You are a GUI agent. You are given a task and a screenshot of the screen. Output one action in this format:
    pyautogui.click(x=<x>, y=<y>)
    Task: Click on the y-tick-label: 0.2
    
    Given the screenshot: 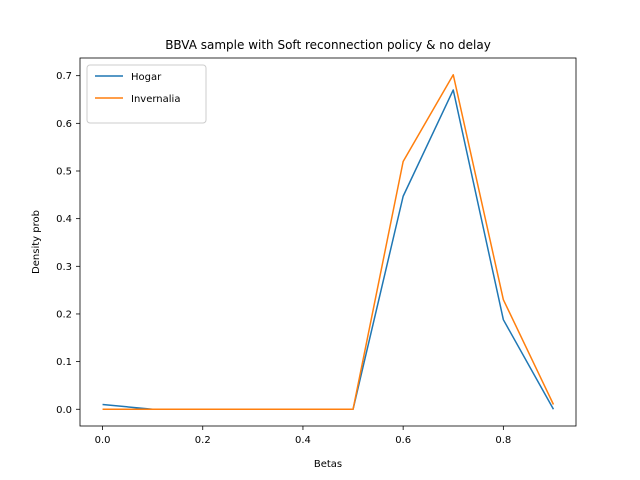 What is the action you would take?
    pyautogui.click(x=64, y=314)
    